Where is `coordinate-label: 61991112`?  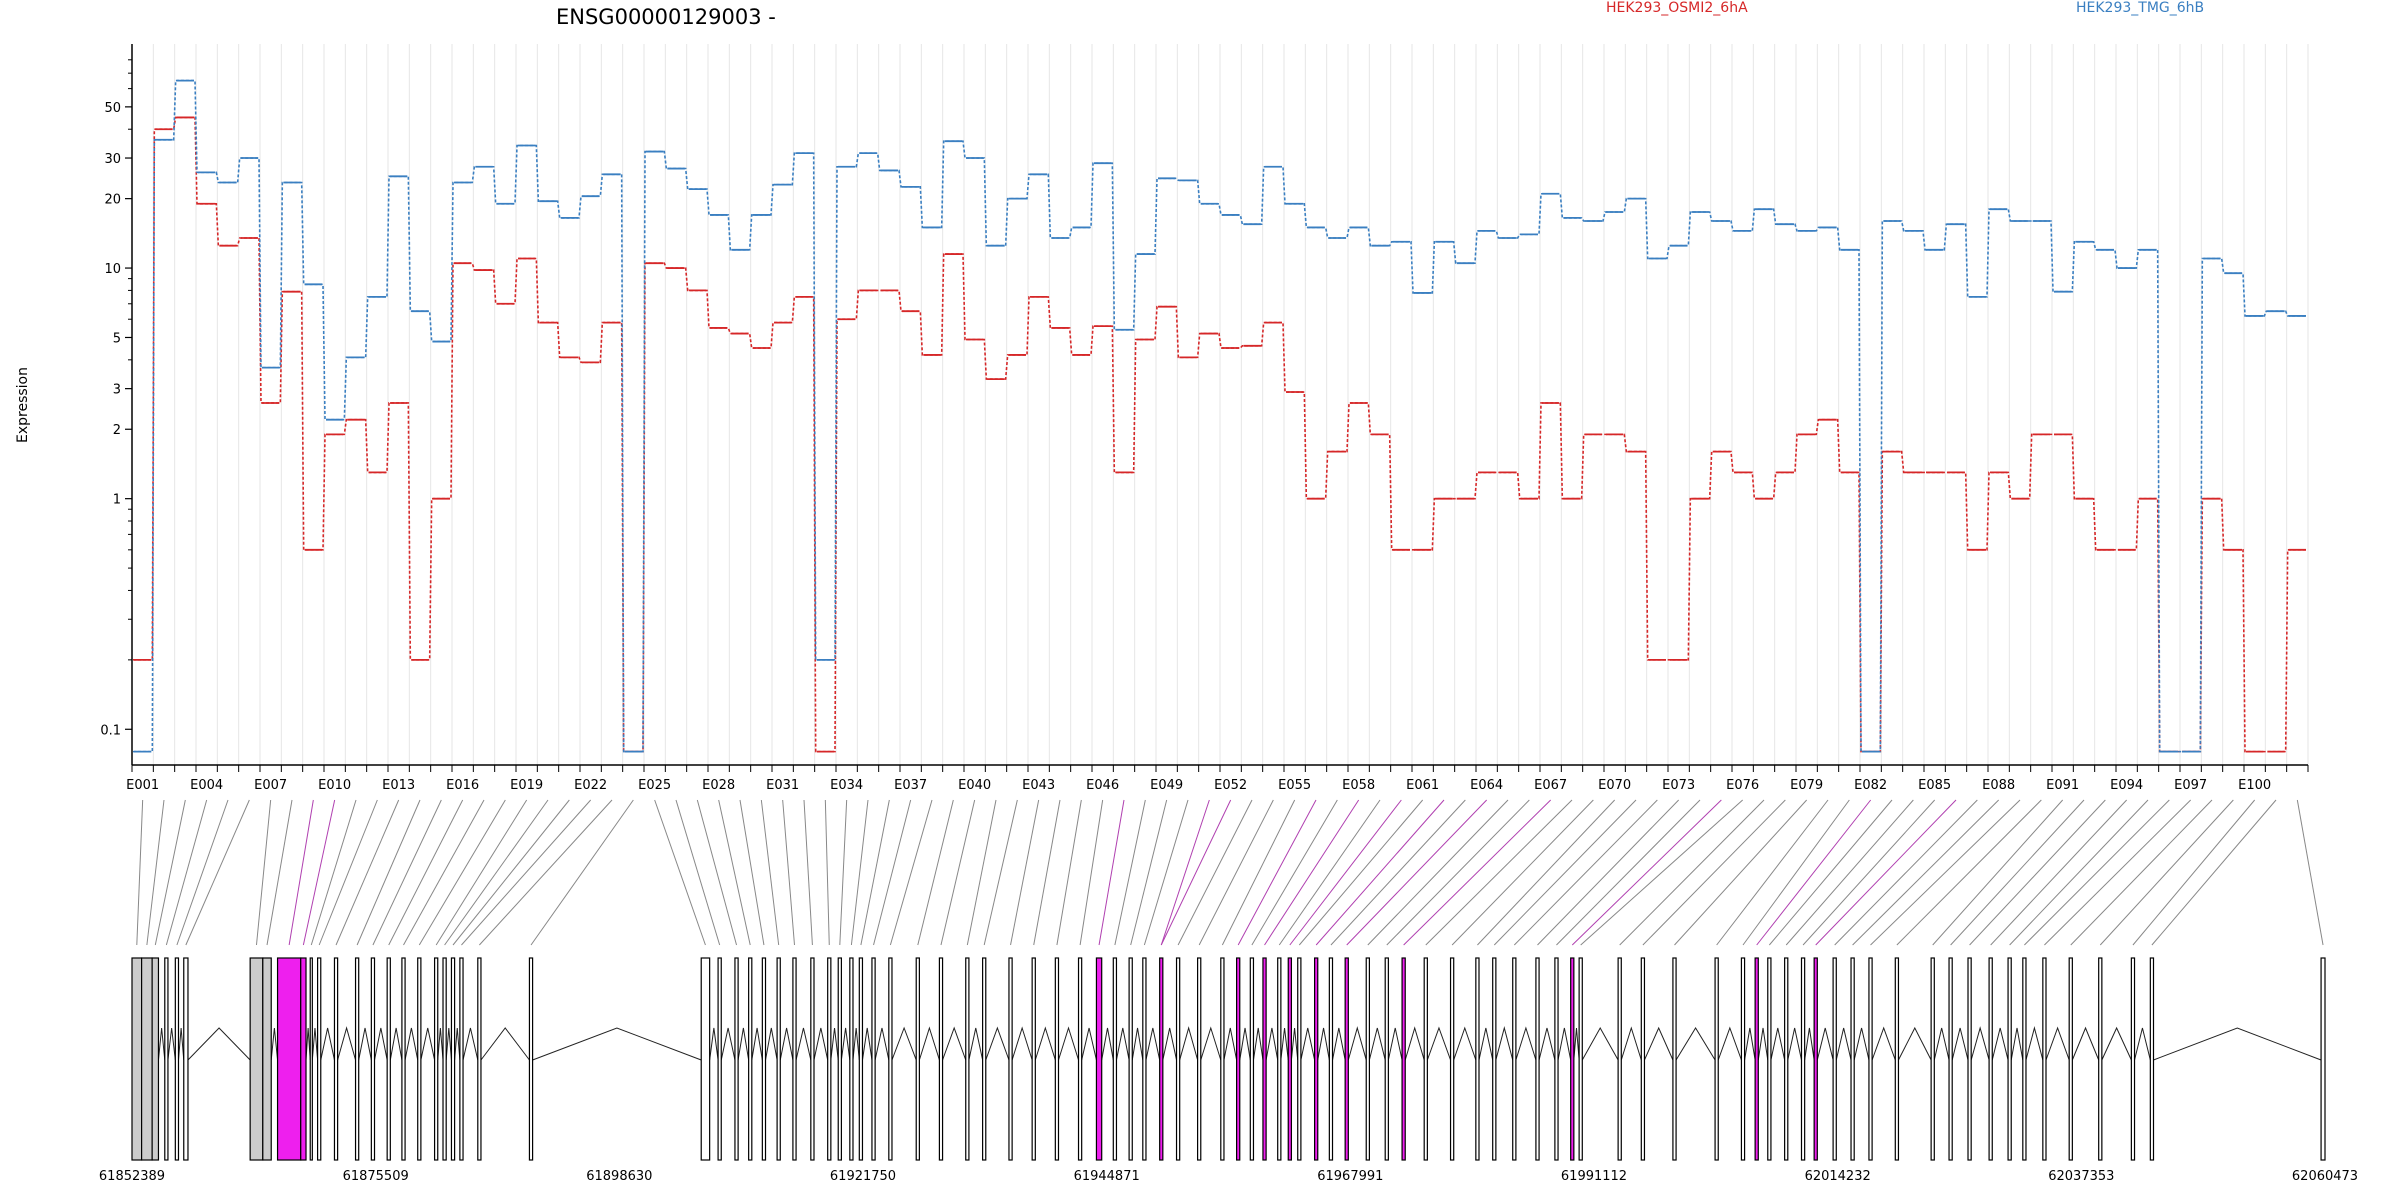 coordinate-label: 61991112 is located at coordinates (1594, 1176).